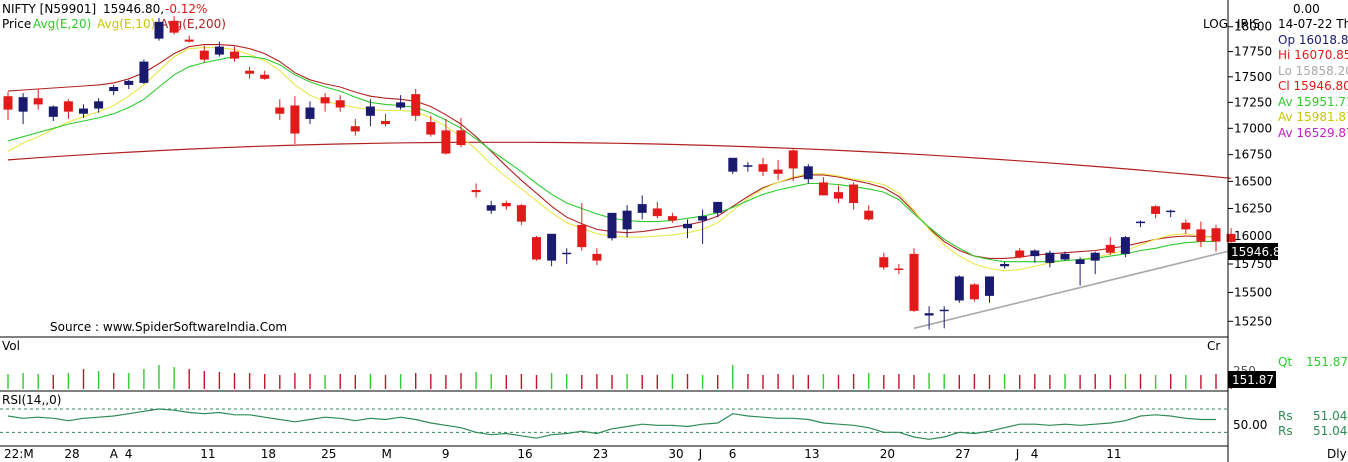 This screenshot has height=462, width=1348. Describe the element at coordinates (1306, 9) in the screenshot. I see `info-top-value: 0.00` at that location.